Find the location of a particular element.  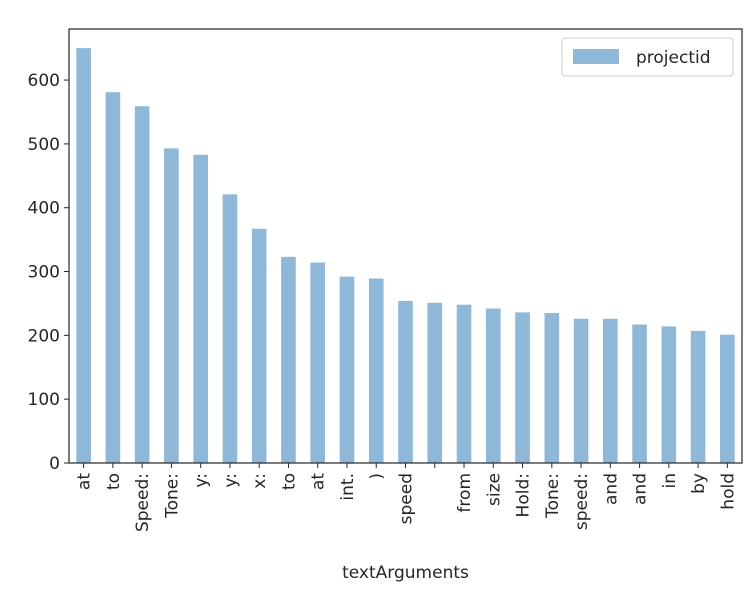

x-tick-label-18: and is located at coordinates (611, 489).